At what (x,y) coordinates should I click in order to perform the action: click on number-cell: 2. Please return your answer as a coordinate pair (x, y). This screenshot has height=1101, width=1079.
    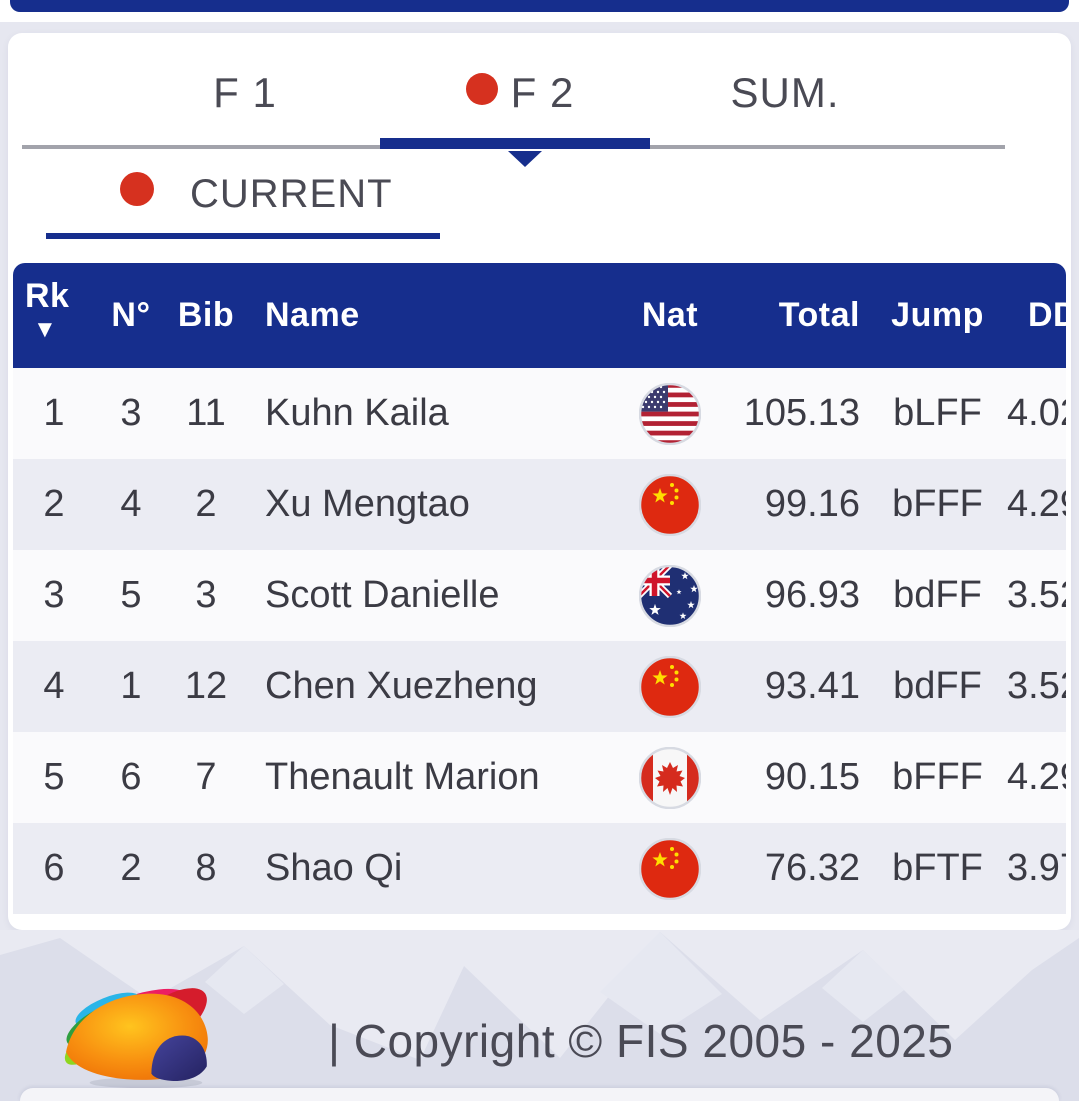
    Looking at the image, I should click on (131, 868).